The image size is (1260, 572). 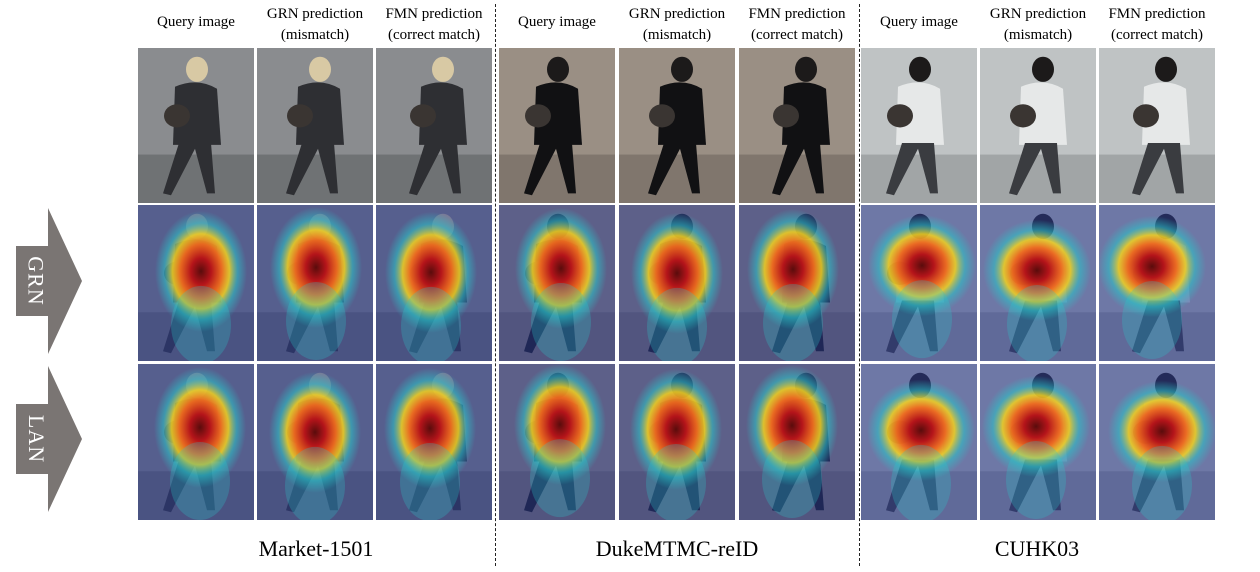 I want to click on row-label-text: LAN, so click(x=36, y=439).